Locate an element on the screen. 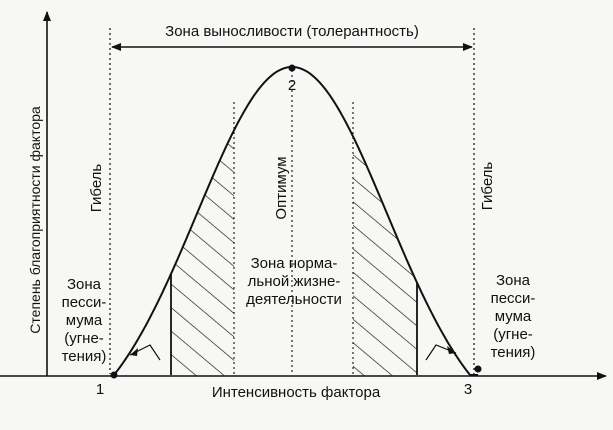  pessimum-left-line-5: тения) is located at coordinates (84, 356).